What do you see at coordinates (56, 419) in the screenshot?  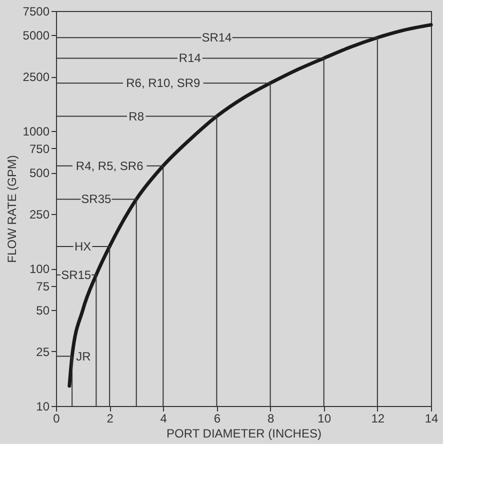 I see `x-tick-label: 0` at bounding box center [56, 419].